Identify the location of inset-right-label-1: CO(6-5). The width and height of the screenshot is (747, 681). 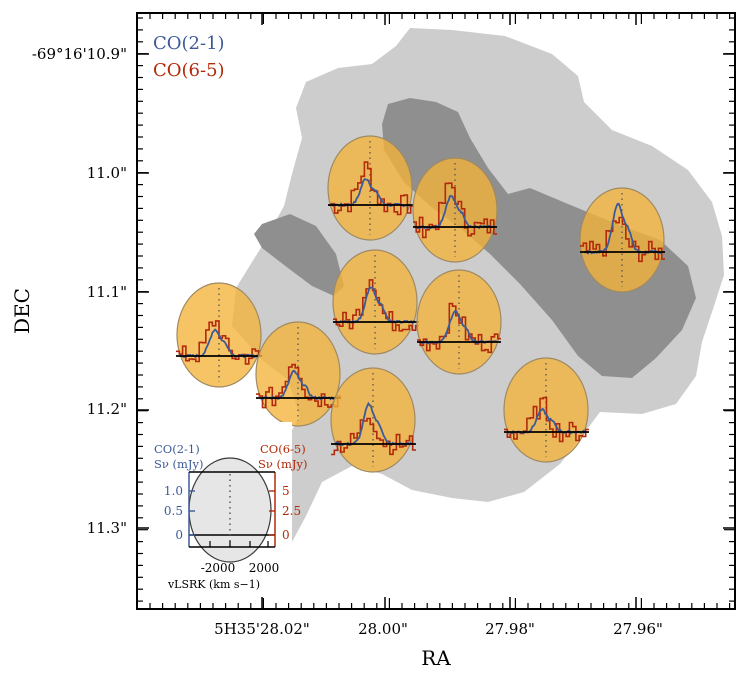
(283, 449).